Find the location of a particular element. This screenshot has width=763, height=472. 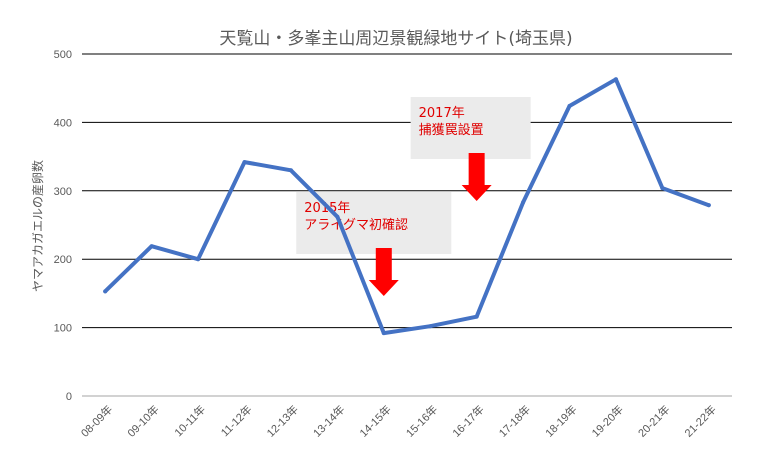

x-tick-label: 08-09年 is located at coordinates (97, 421).